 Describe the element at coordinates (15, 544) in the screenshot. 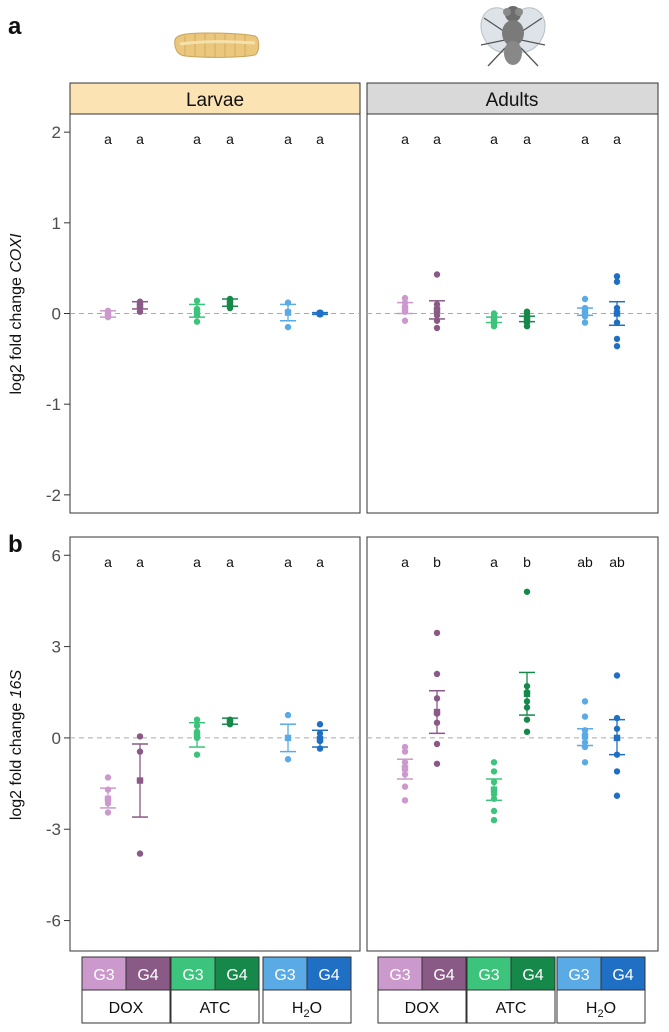

I see `panel-b-label: b` at that location.